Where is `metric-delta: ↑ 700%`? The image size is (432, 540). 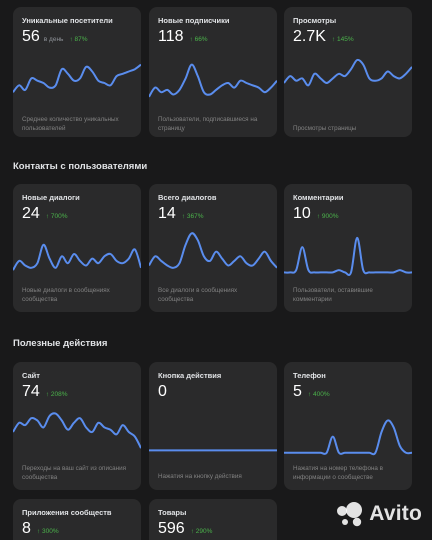 metric-delta: ↑ 700% is located at coordinates (56, 216).